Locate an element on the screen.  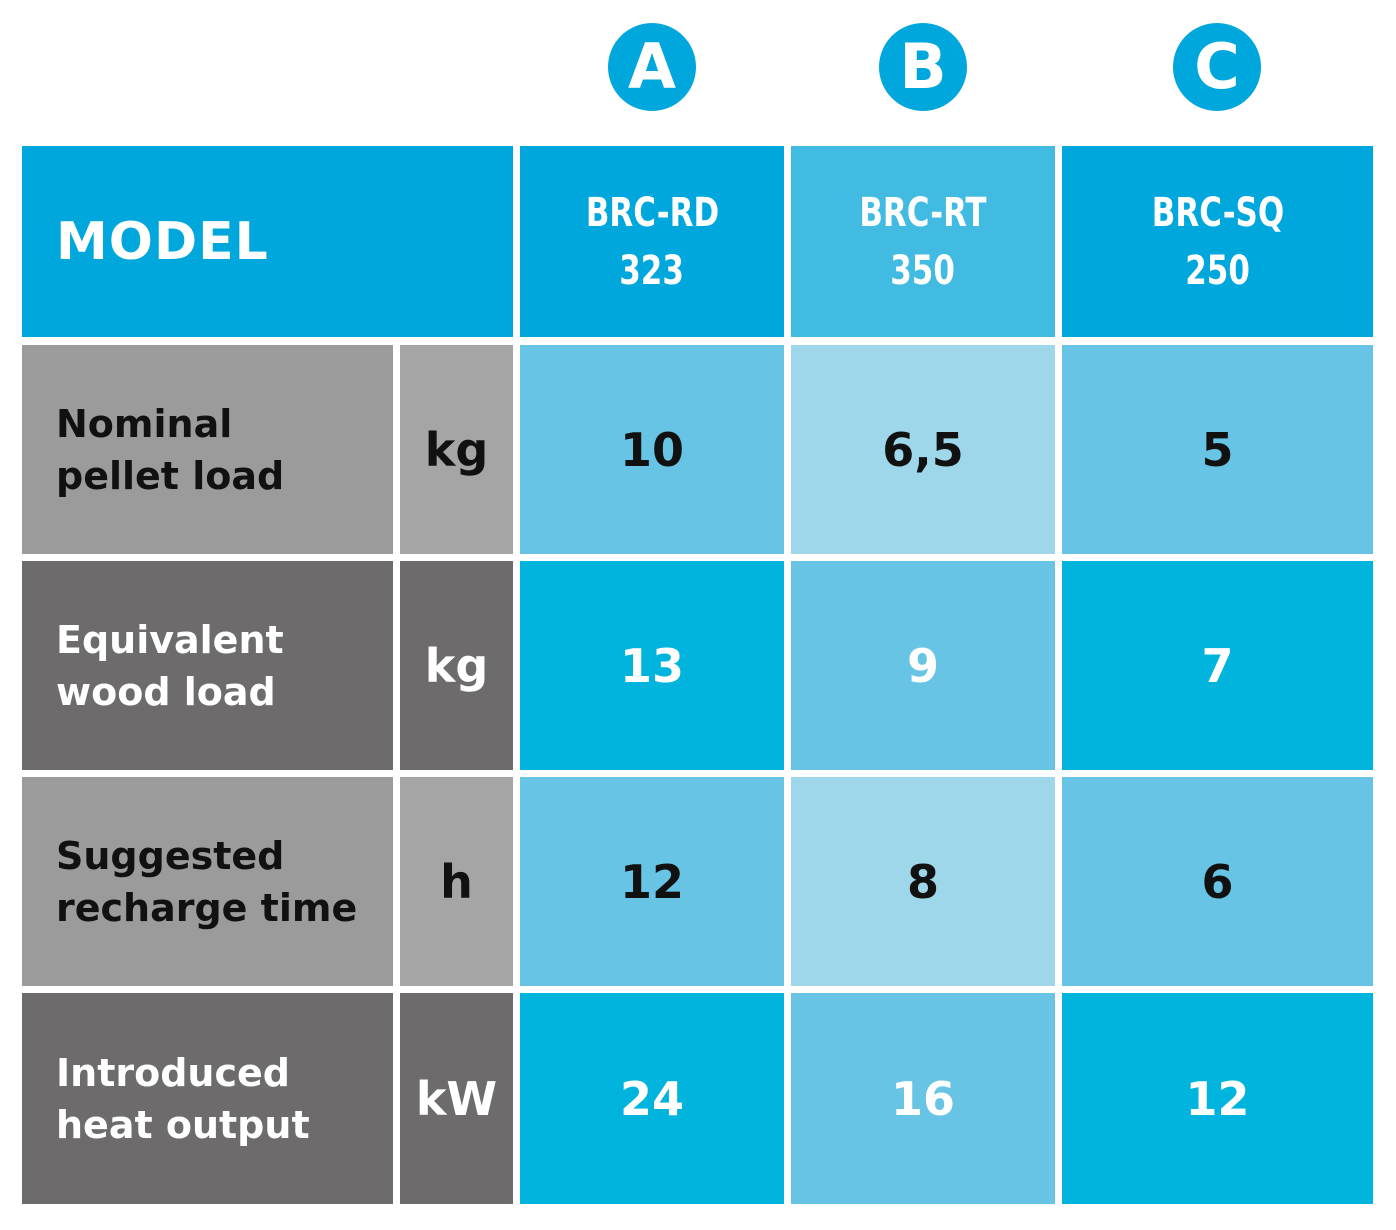
value-cell: 8 is located at coordinates (923, 881).